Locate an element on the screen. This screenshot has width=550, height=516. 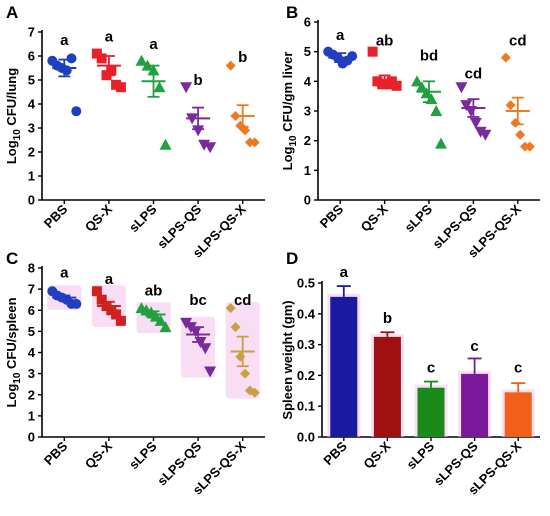
y-axis-label: Log10 CFU/lung is located at coordinates (13, 116).